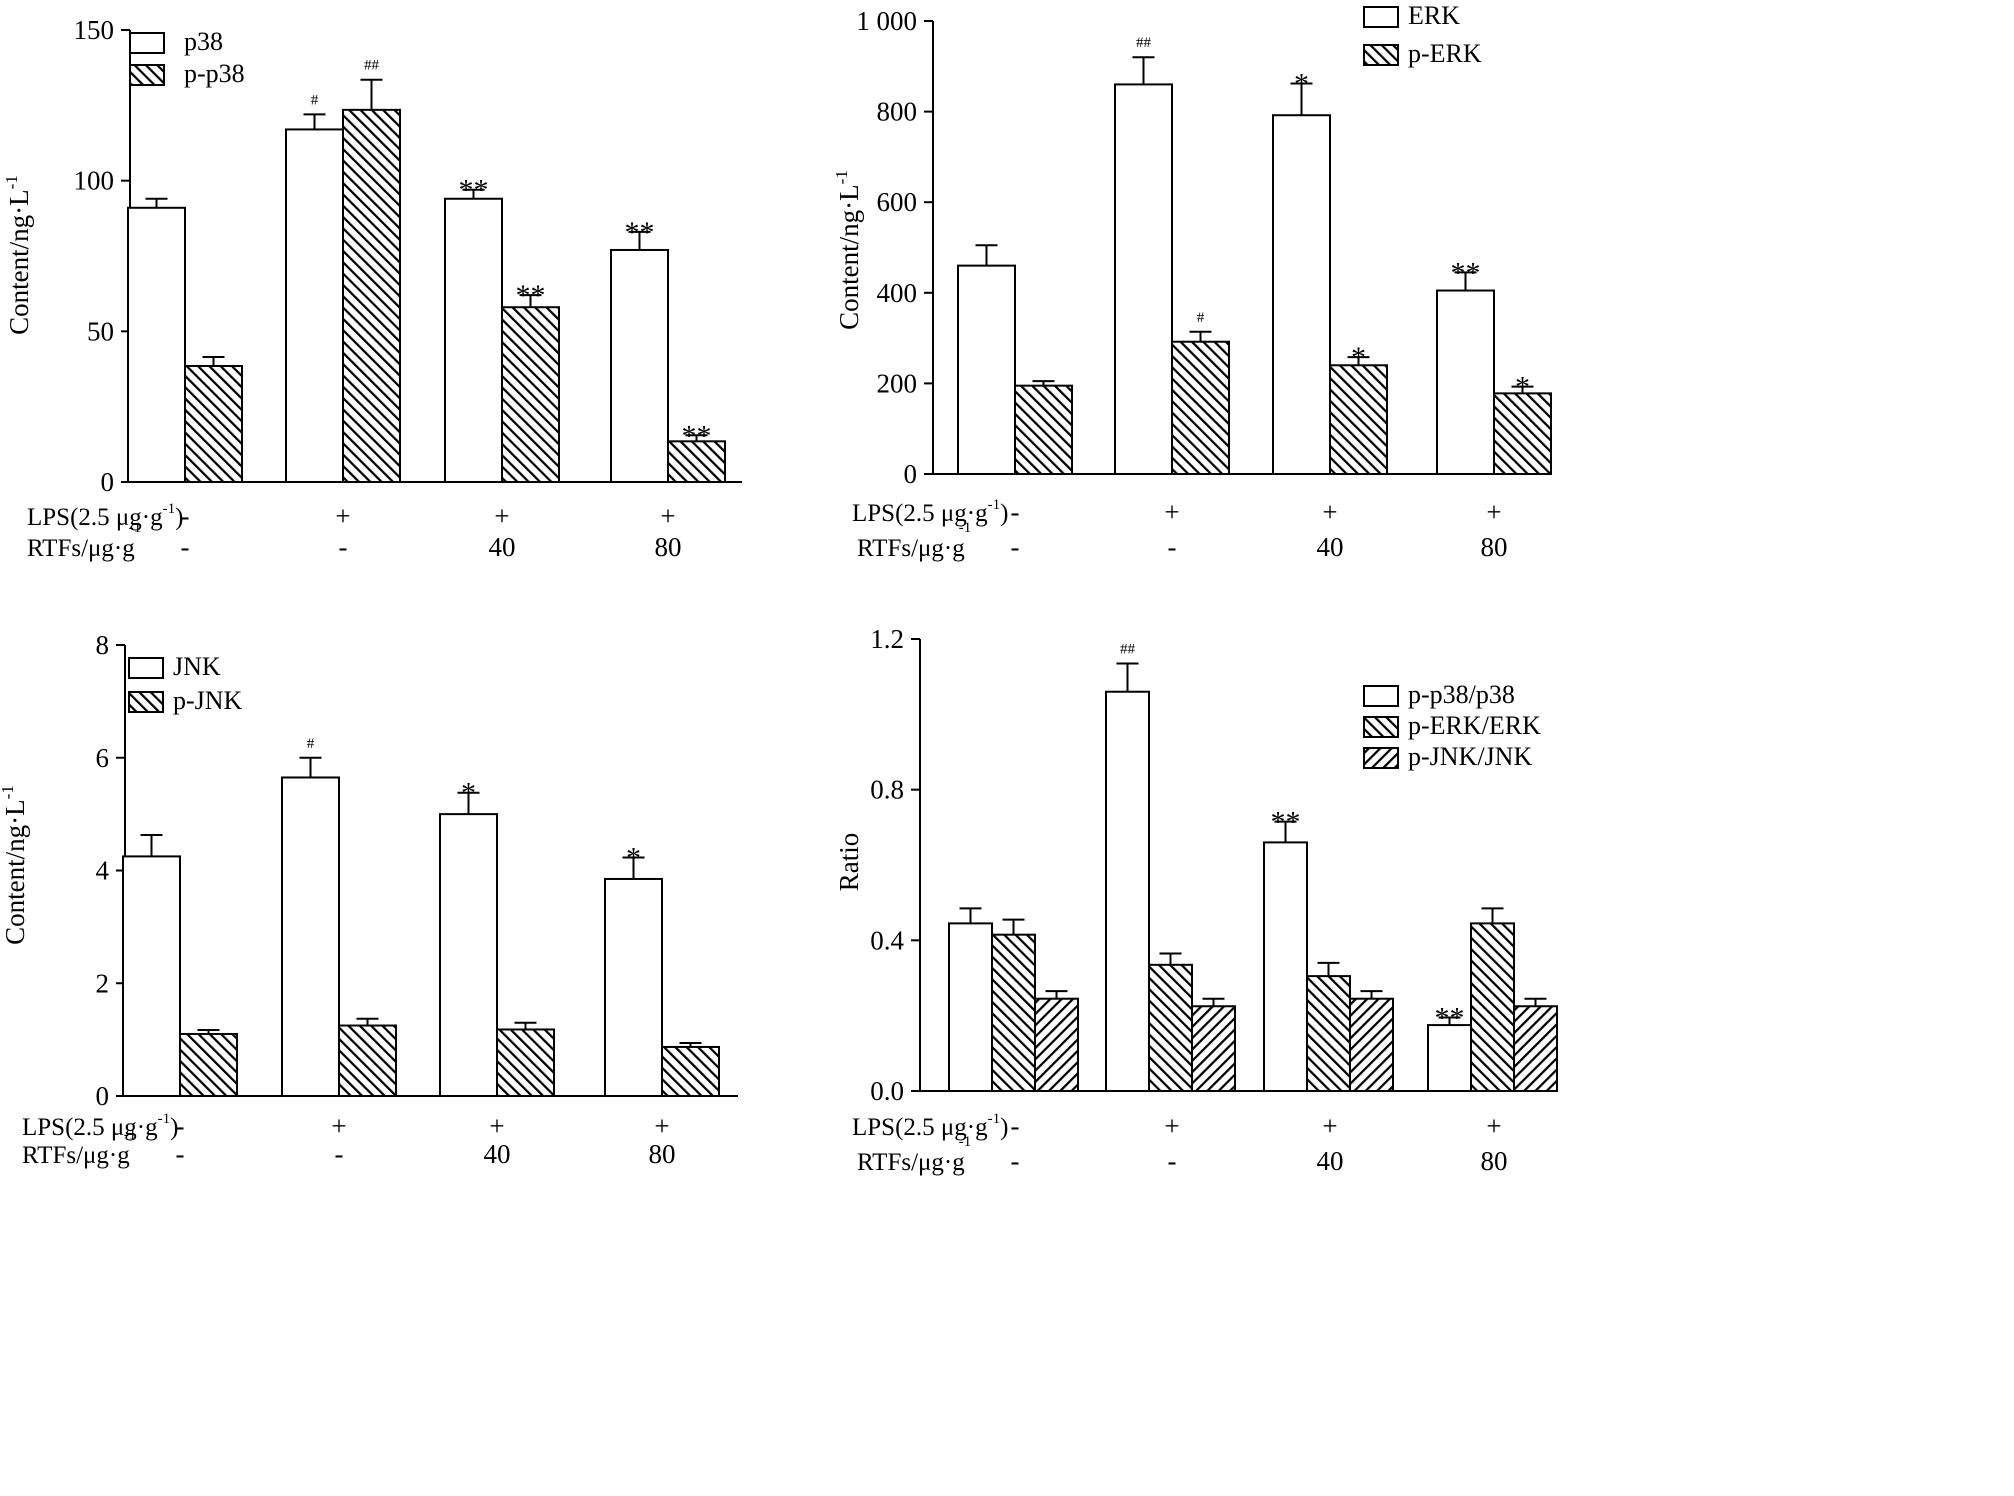  Describe the element at coordinates (887, 790) in the screenshot. I see `y-tick-label: 0.8` at that location.